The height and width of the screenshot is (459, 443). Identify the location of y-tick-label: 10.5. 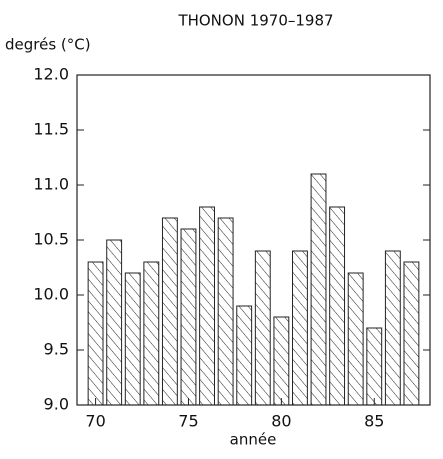
(51, 239).